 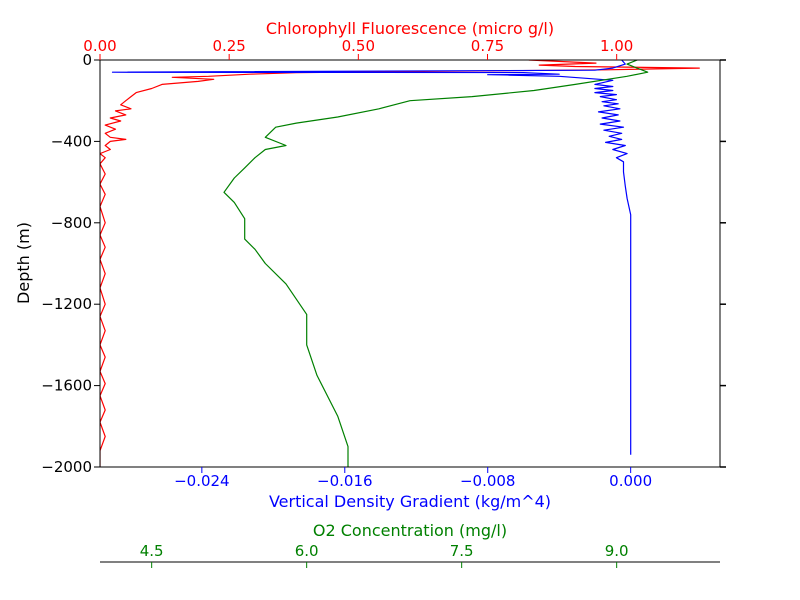 What do you see at coordinates (87, 60) in the screenshot?
I see `y-tick-label: 0` at bounding box center [87, 60].